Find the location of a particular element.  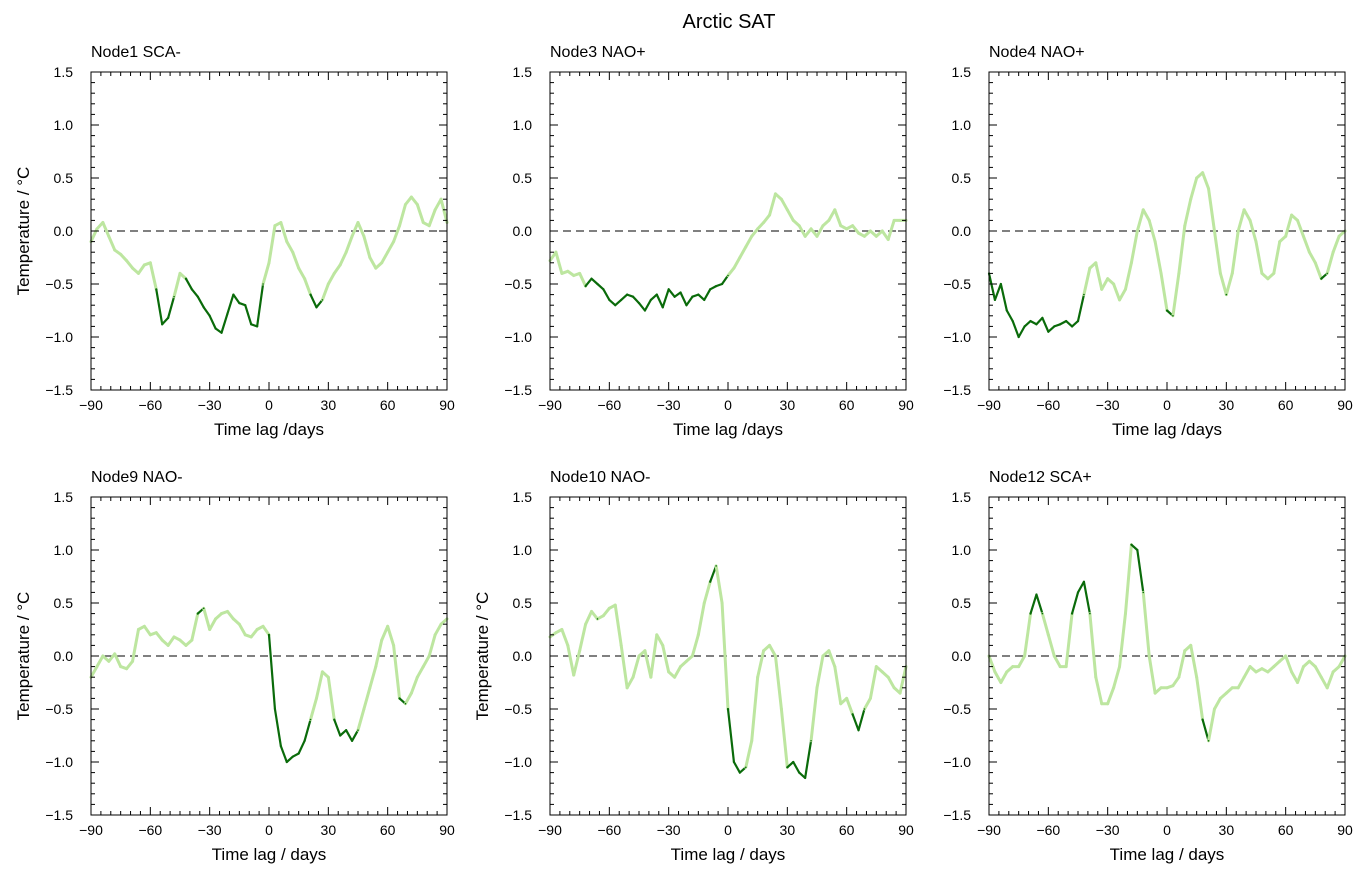

x-tick-label: 0 is located at coordinates (728, 830).